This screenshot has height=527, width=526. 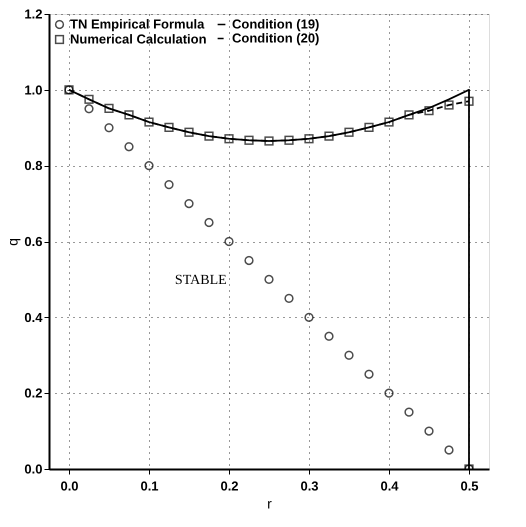 I want to click on y-tick-label: 0.8, so click(x=33, y=166).